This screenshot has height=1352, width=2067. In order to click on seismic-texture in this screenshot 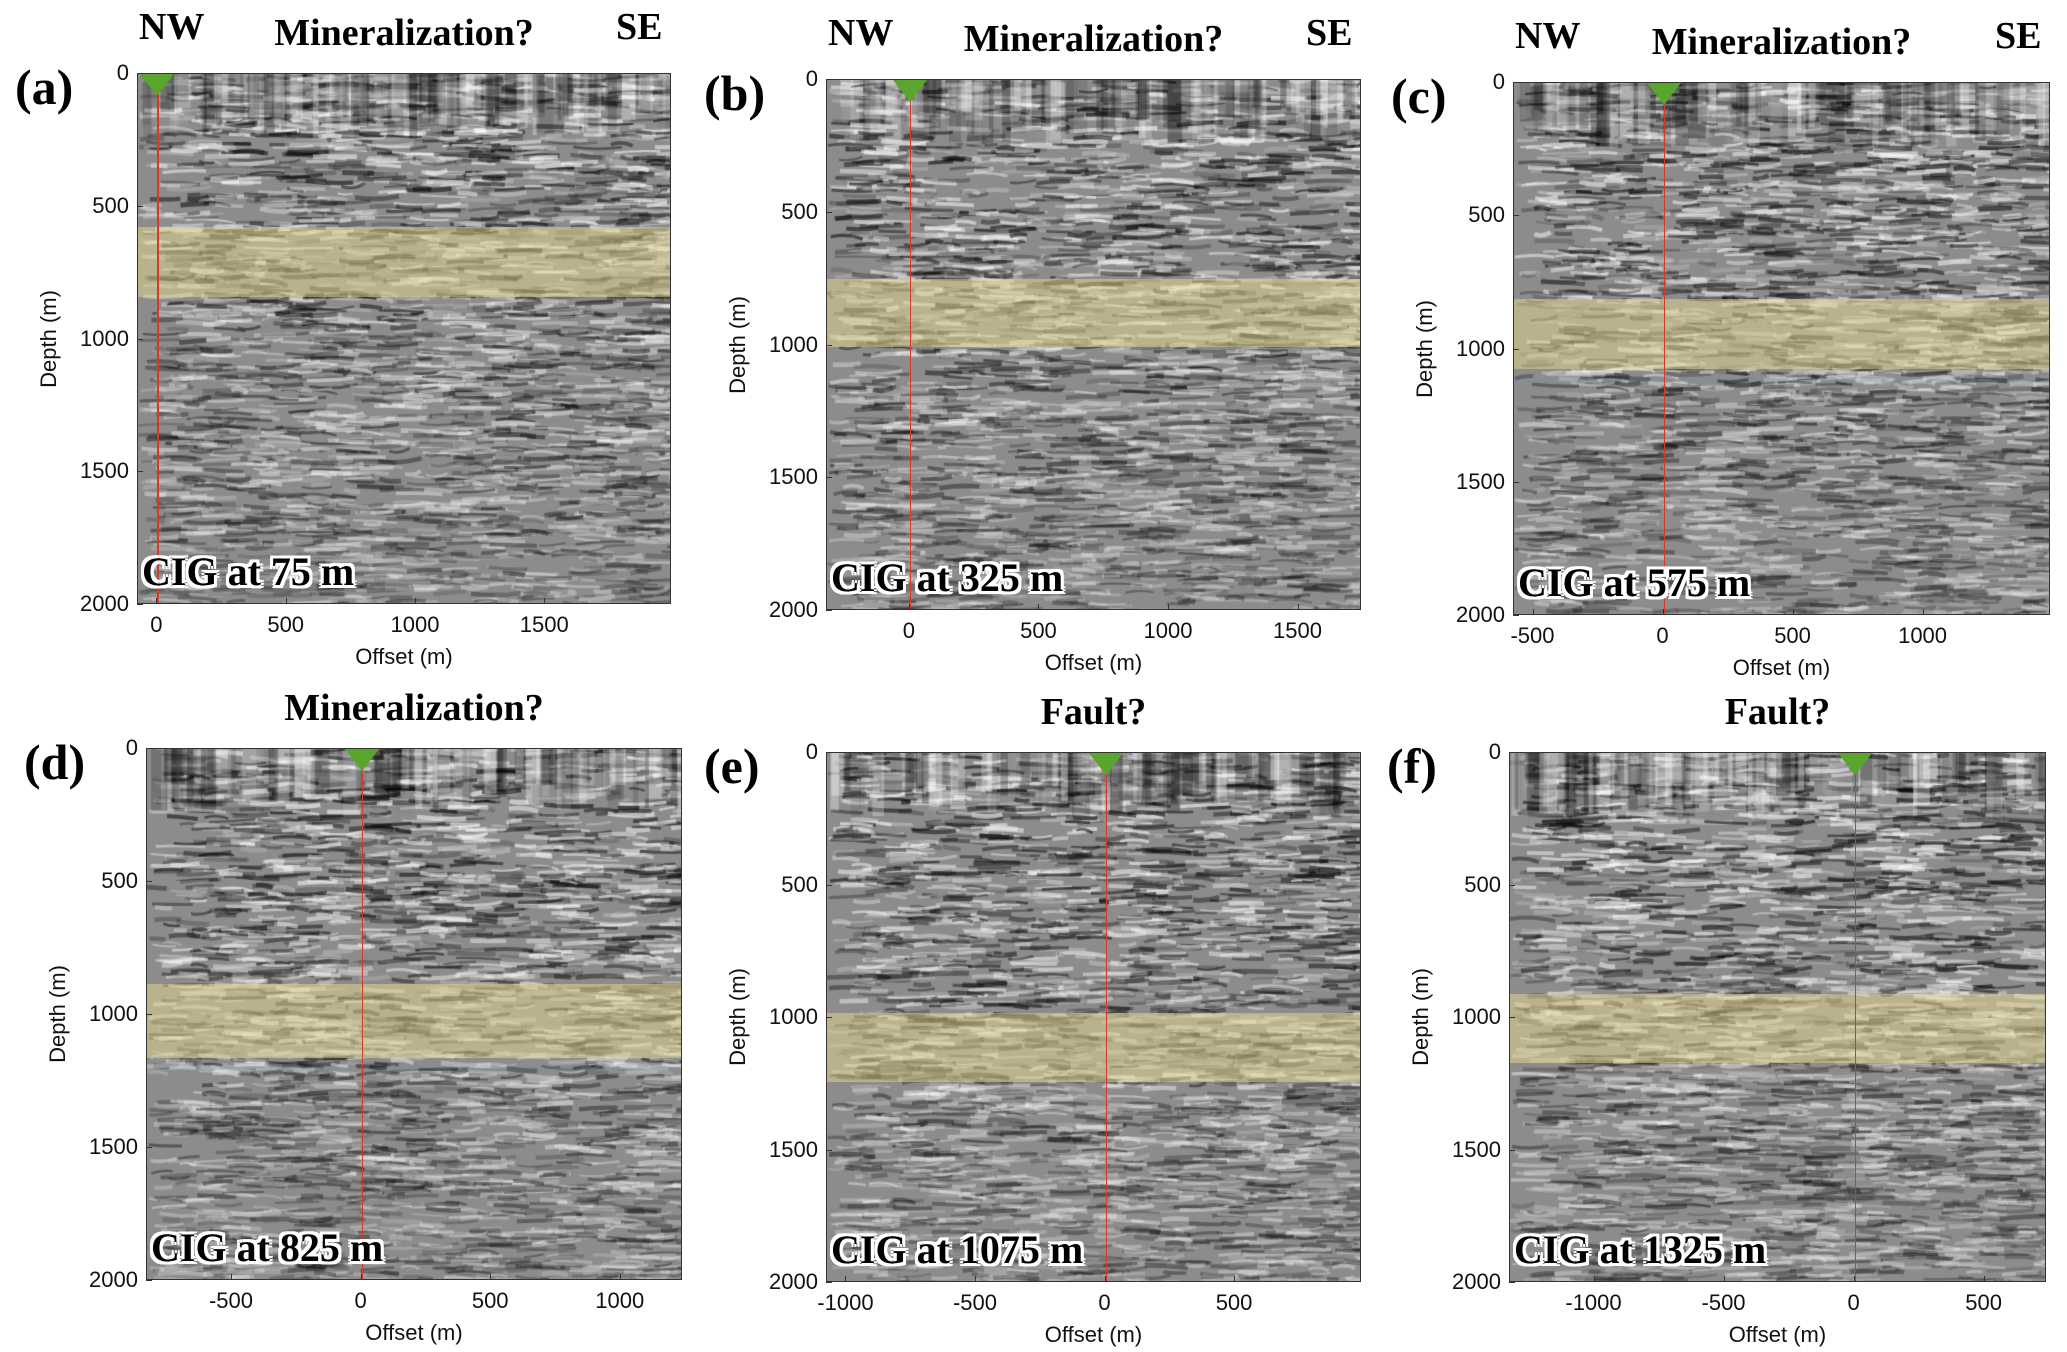, I will do `click(404, 338)`.